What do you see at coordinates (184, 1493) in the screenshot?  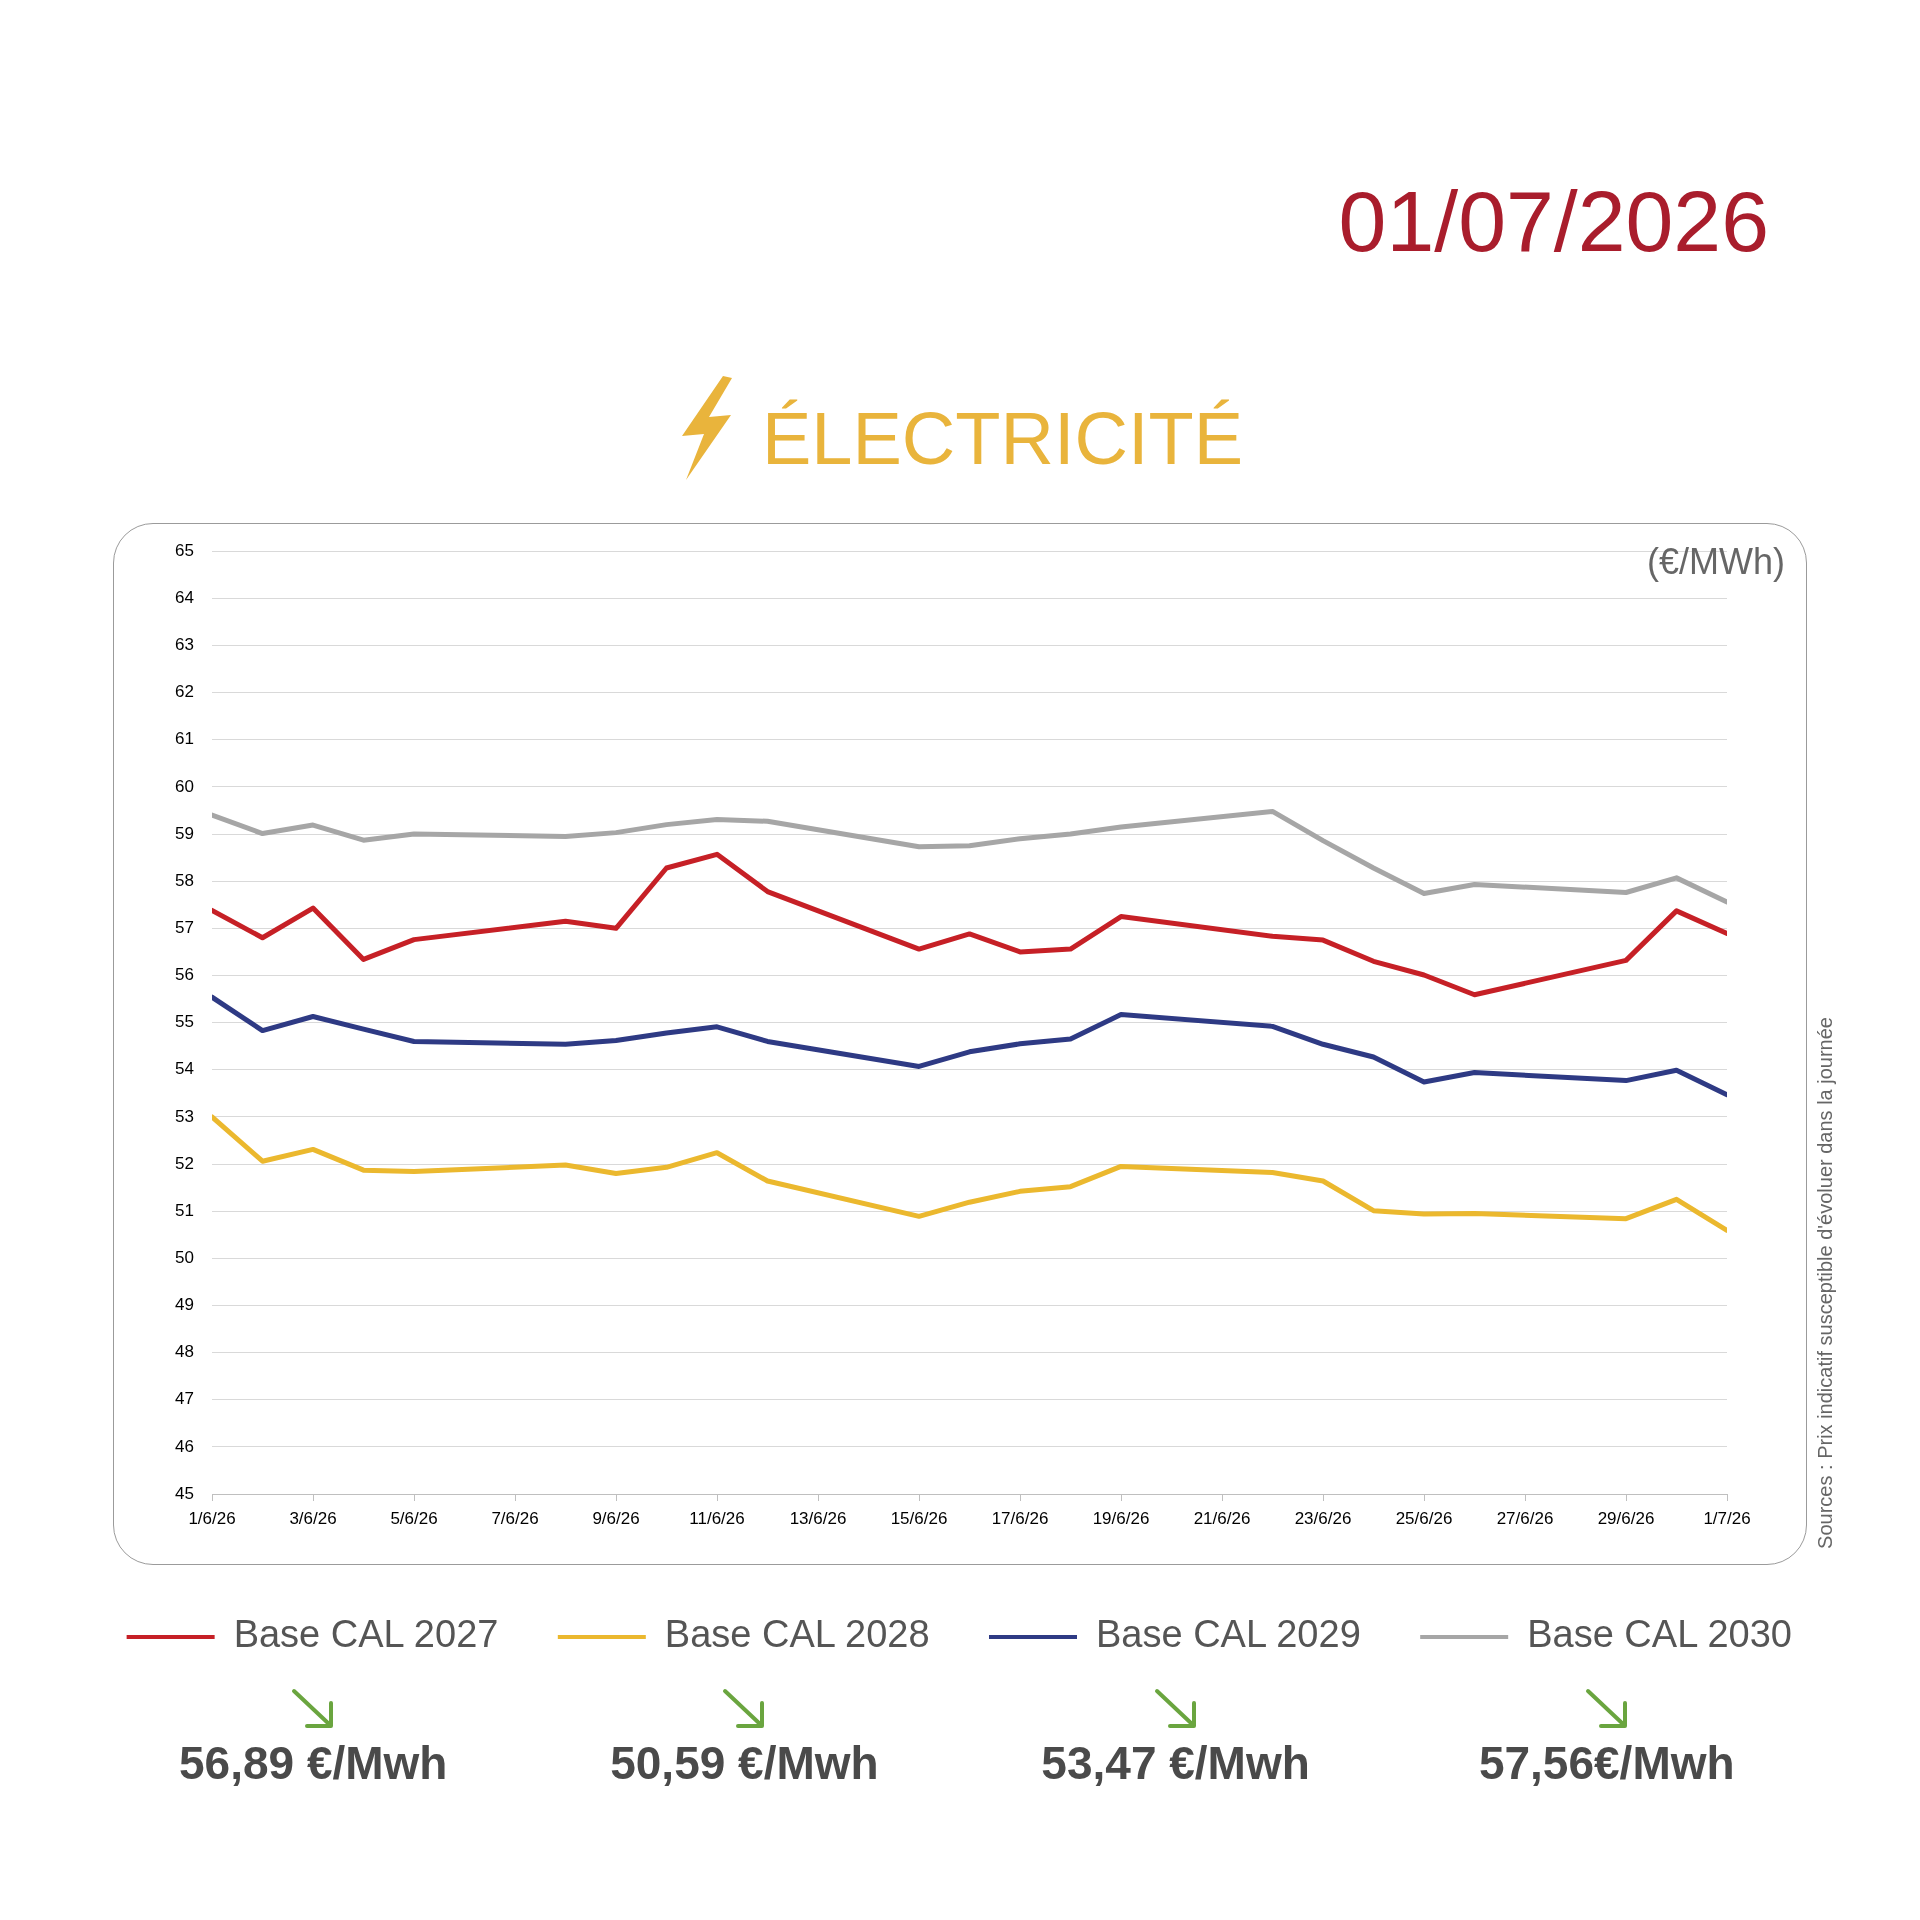 I see `y-tick-label: 45` at bounding box center [184, 1493].